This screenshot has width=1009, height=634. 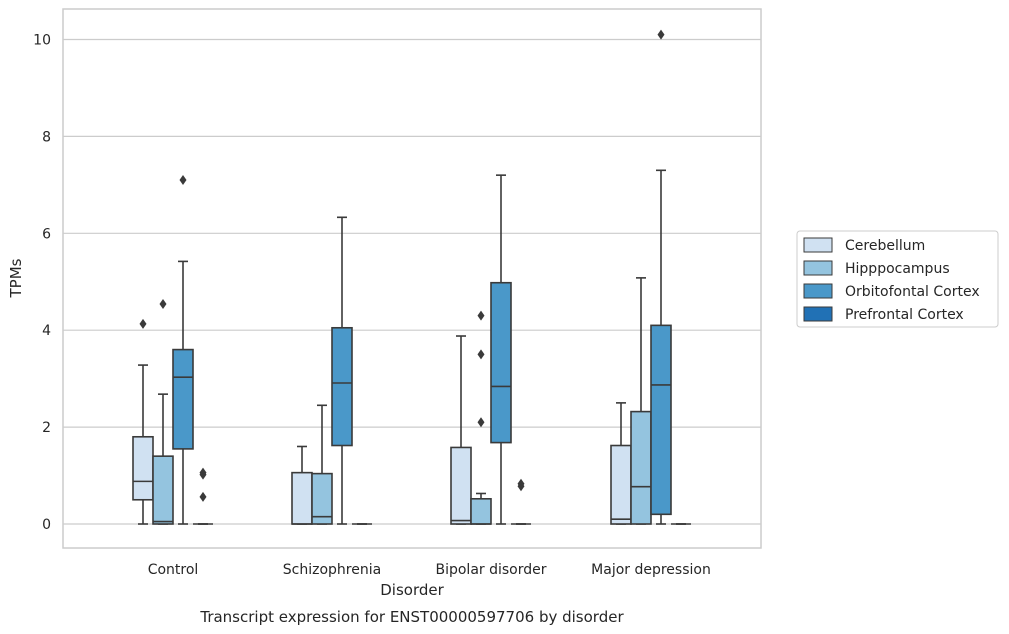 I want to click on x-axis-title: Disorder, so click(x=412, y=590).